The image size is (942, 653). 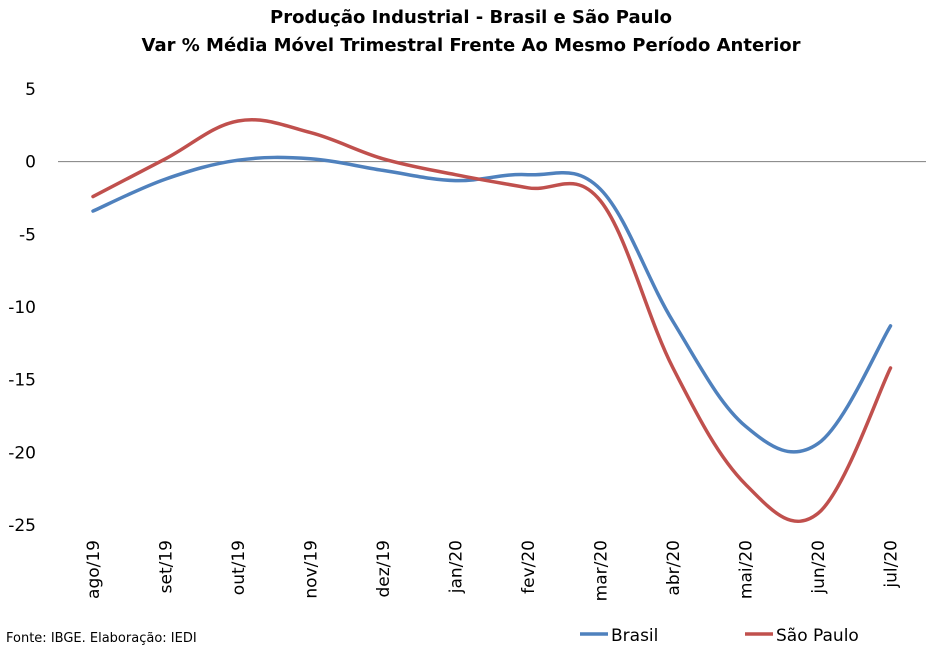 I want to click on legend-label-brasil: Brasil, so click(x=634, y=636).